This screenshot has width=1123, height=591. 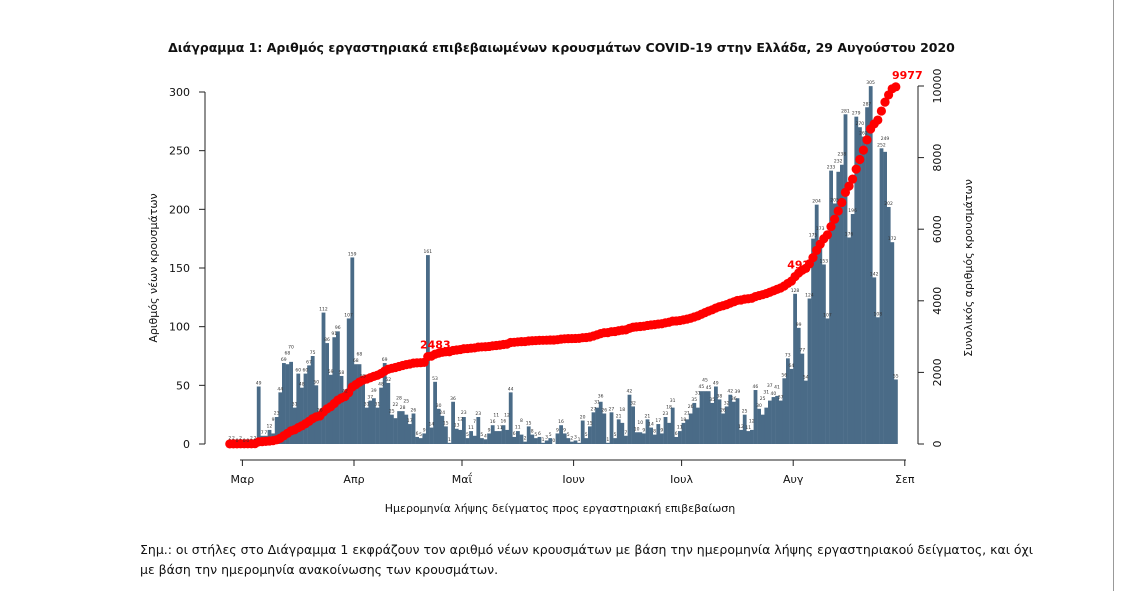 I want to click on page-edge, so click(x=1113, y=295).